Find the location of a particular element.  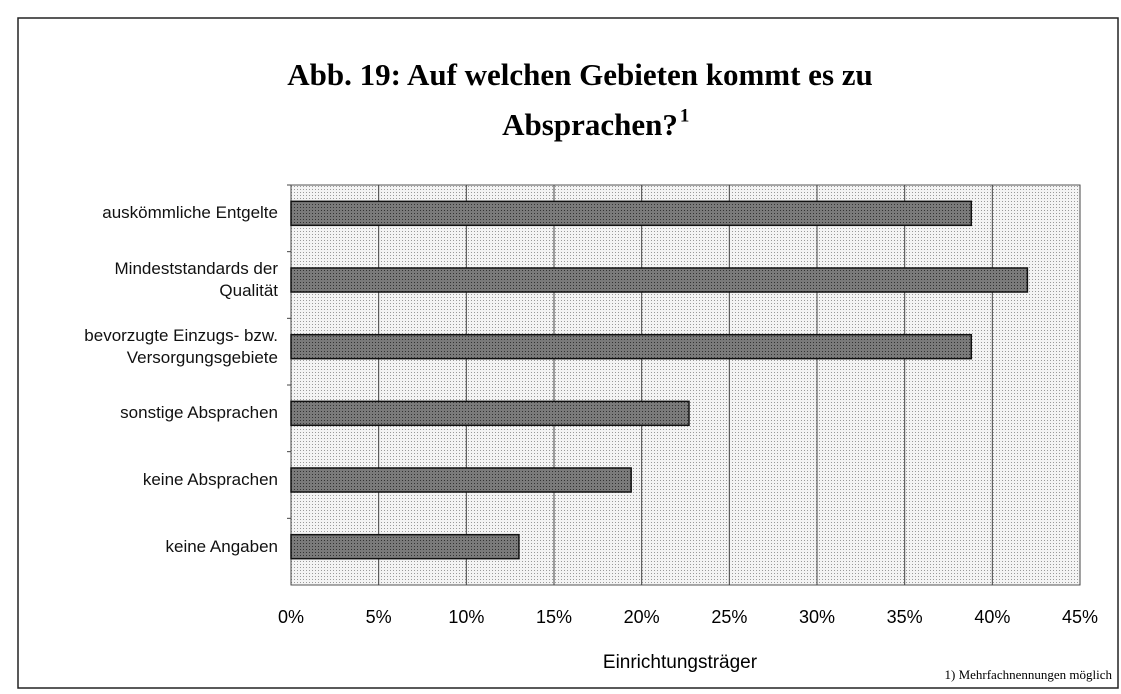

x-tick-label: 5% is located at coordinates (379, 617).